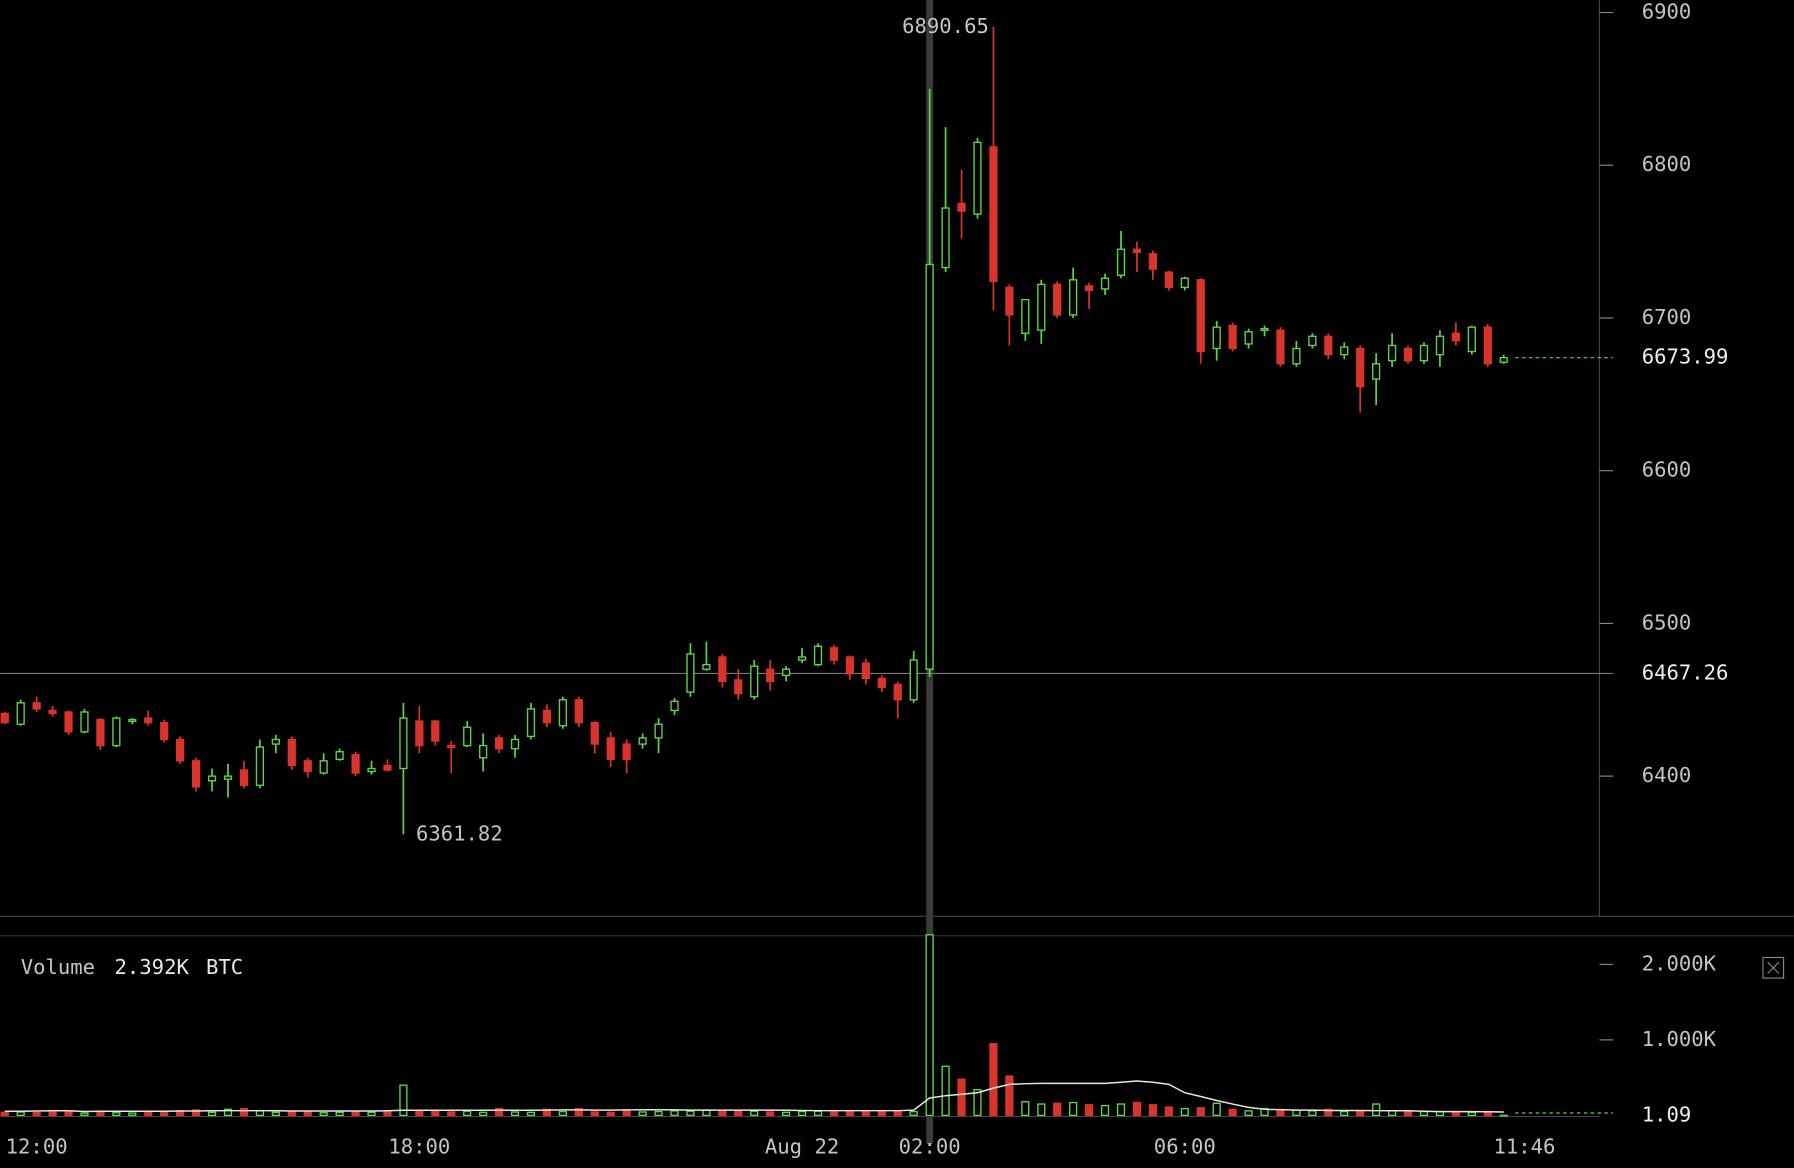  Describe the element at coordinates (802, 1146) in the screenshot. I see `x-tick-label: Aug 22` at that location.